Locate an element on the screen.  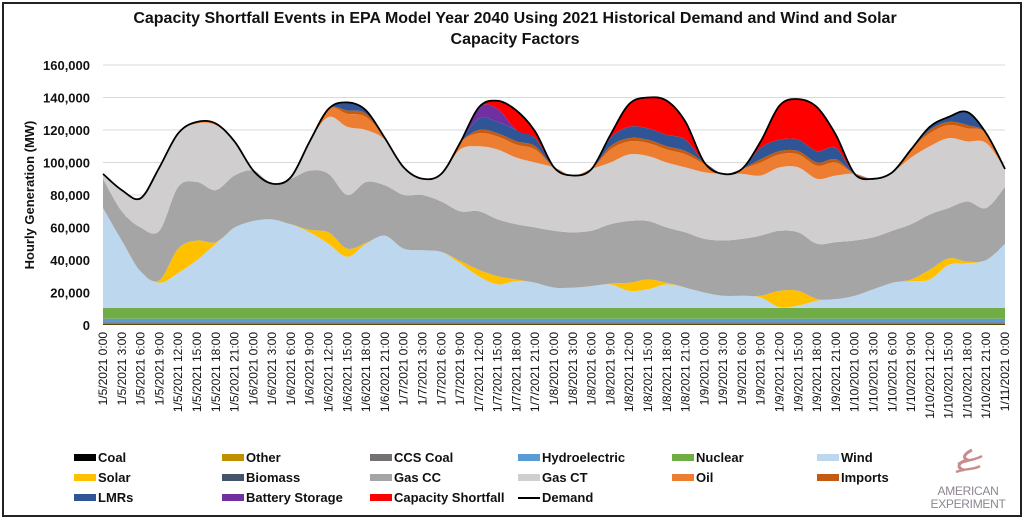
legend-label: CCS Coal is located at coordinates (424, 457).